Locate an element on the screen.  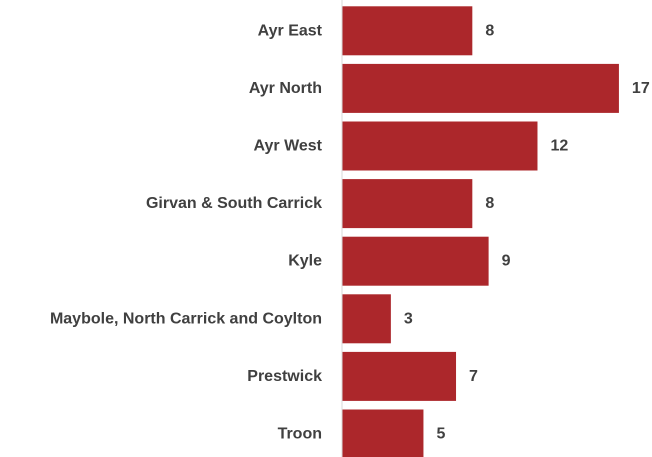
category-label-kyle: Kyle is located at coordinates (305, 261).